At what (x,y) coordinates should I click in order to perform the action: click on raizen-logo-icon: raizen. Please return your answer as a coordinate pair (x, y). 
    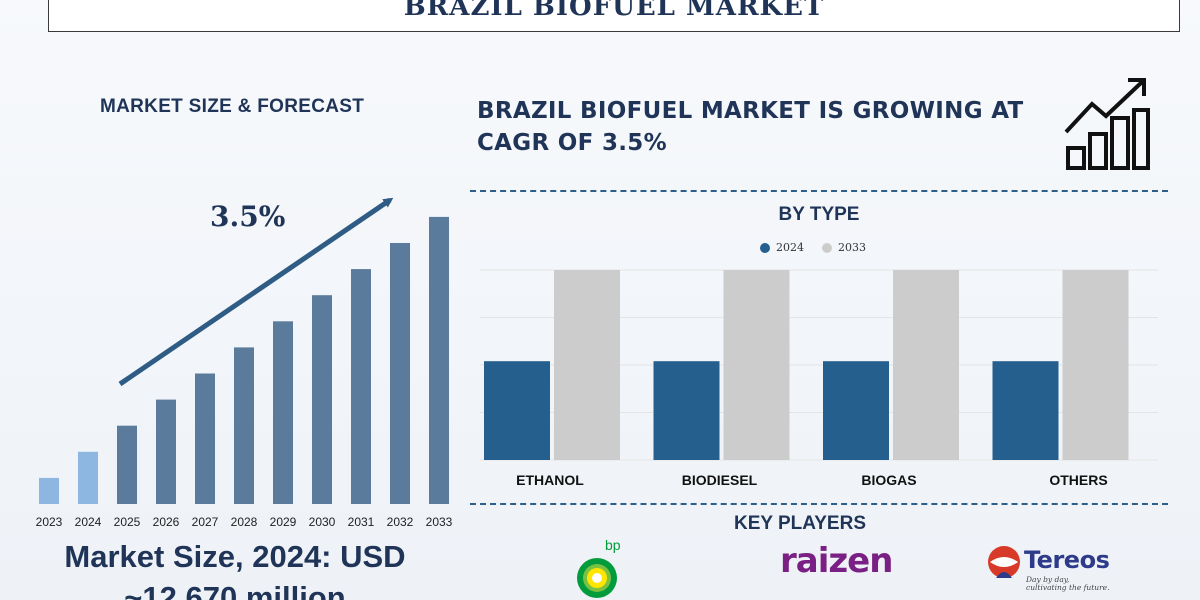
    Looking at the image, I should click on (836, 561).